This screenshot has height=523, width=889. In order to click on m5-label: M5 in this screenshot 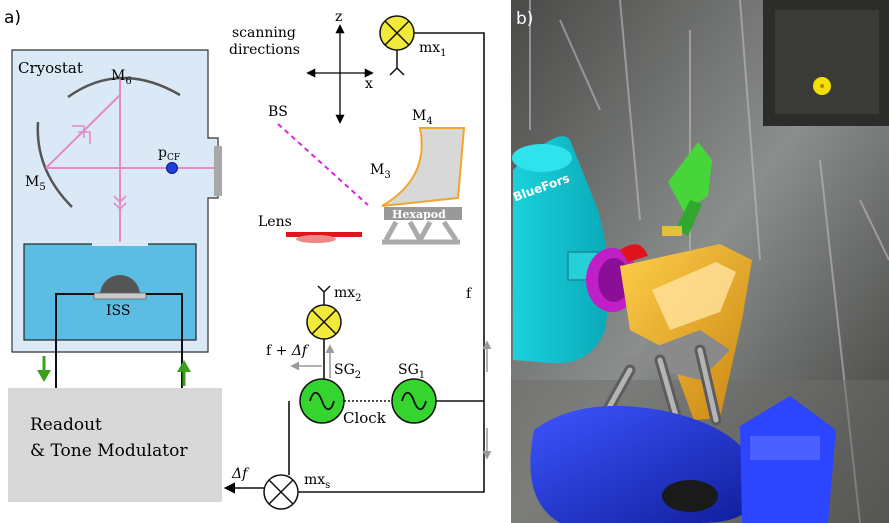, I will do `click(35, 183)`.